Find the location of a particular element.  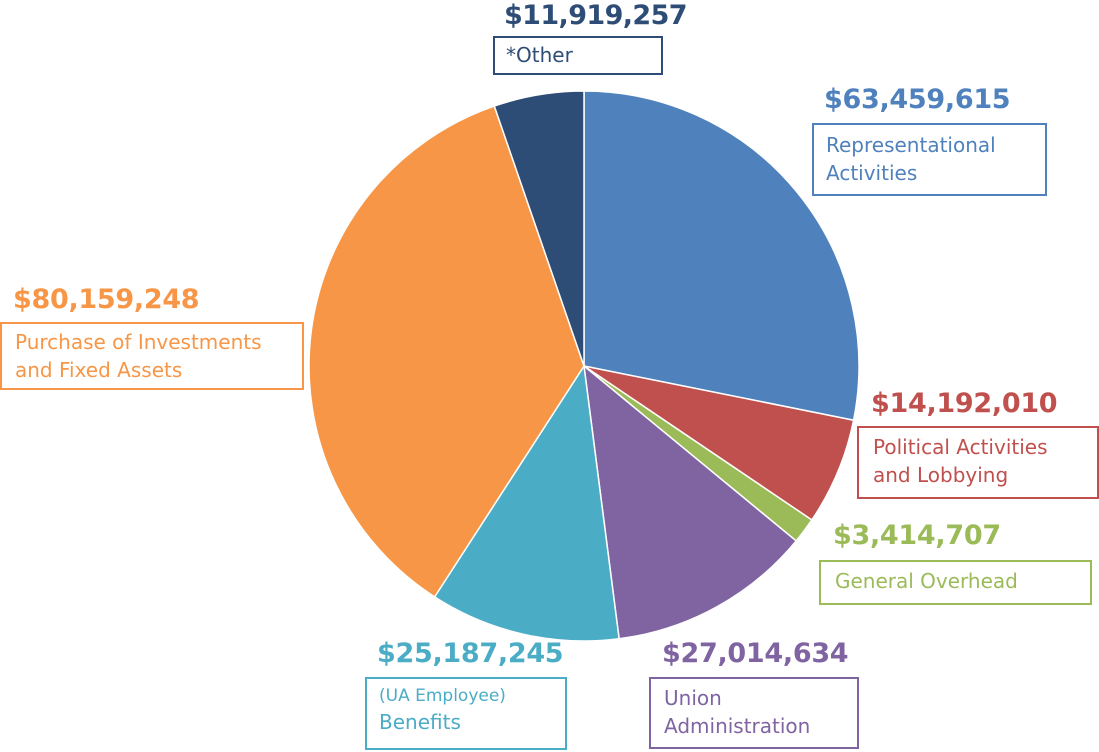

slice-value-label: $3,414,707 is located at coordinates (917, 535).